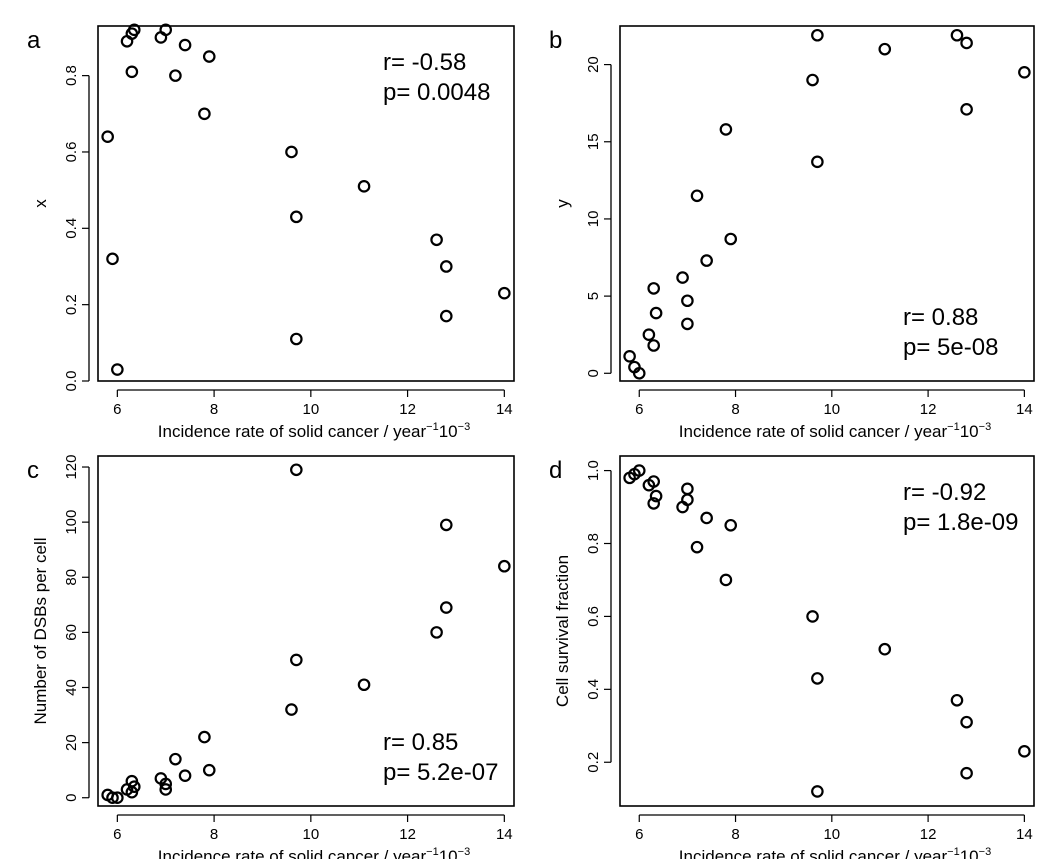 The width and height of the screenshot is (1049, 859). What do you see at coordinates (40, 630) in the screenshot?
I see `y-axis-title: Number of DSBs per cell` at bounding box center [40, 630].